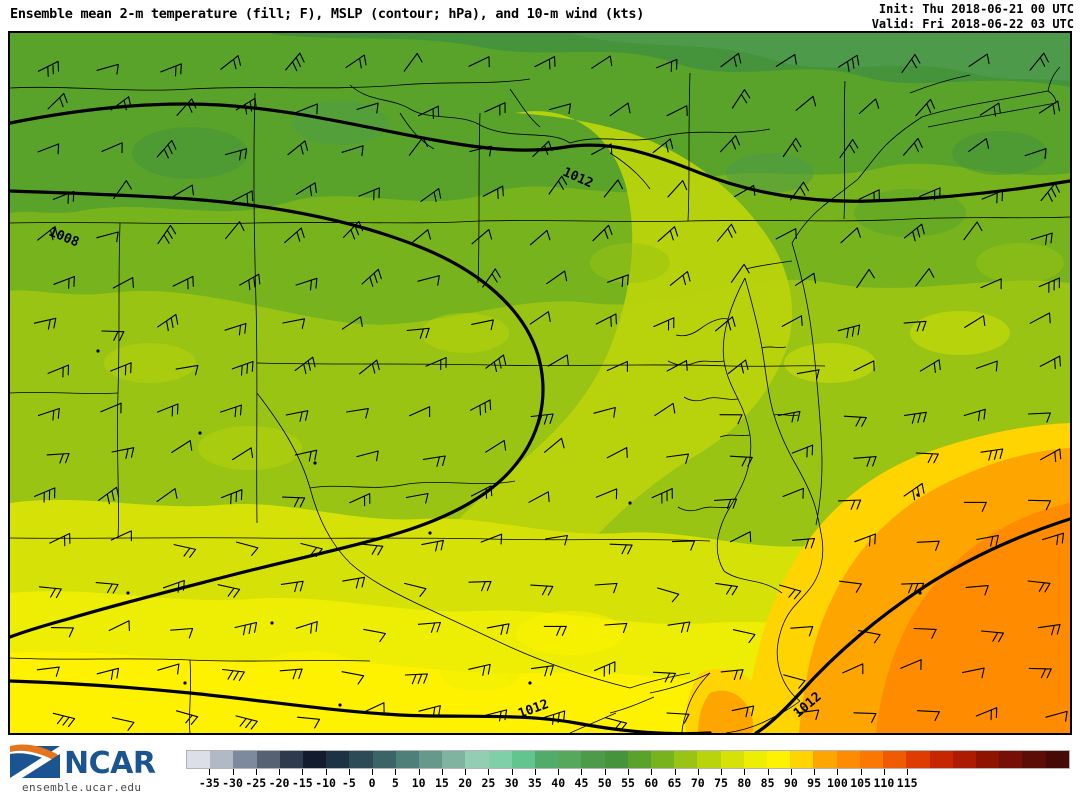 The height and width of the screenshot is (800, 1080). Describe the element at coordinates (581, 783) in the screenshot. I see `colorbar-tick-label: 45` at that location.